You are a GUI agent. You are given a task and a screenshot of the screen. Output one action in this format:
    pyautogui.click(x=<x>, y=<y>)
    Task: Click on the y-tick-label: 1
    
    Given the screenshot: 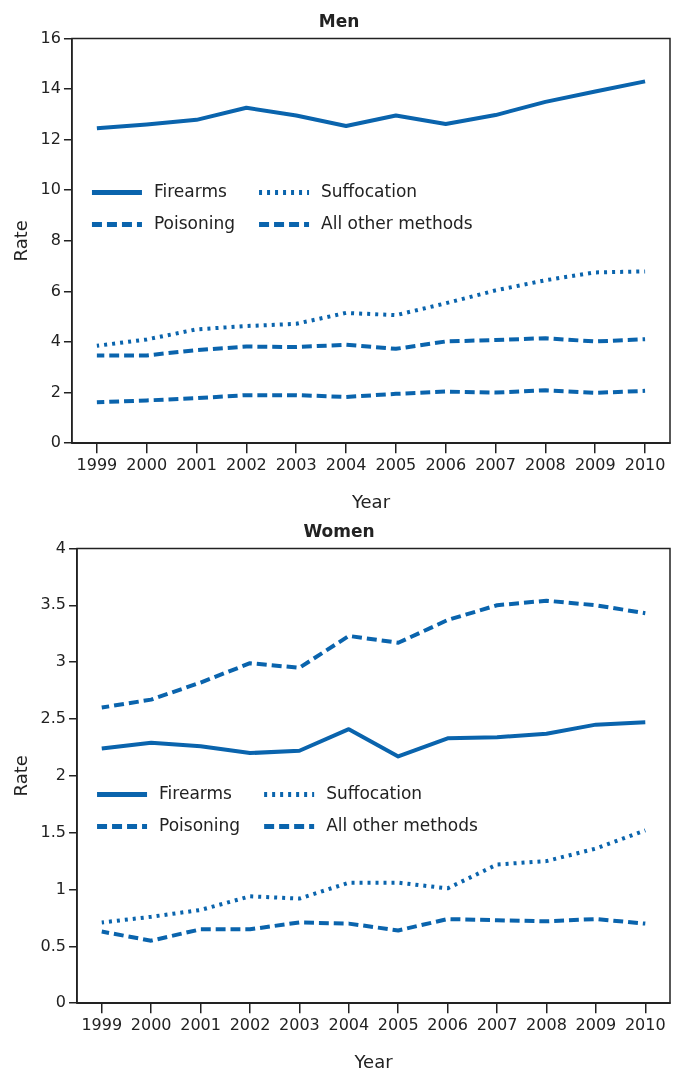 What is the action you would take?
    pyautogui.click(x=61, y=888)
    